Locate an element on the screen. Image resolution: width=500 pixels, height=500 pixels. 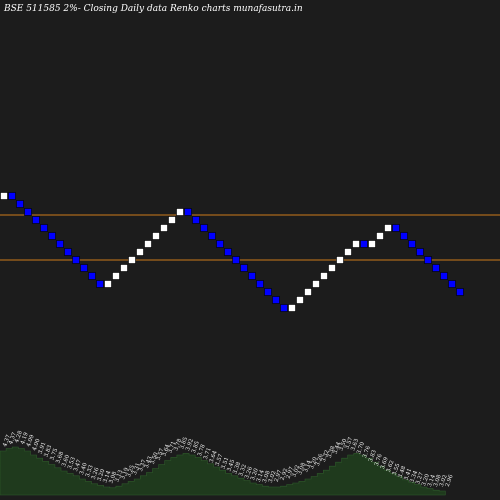
volume-label: 3.60 is located at coordinates (66, 461).